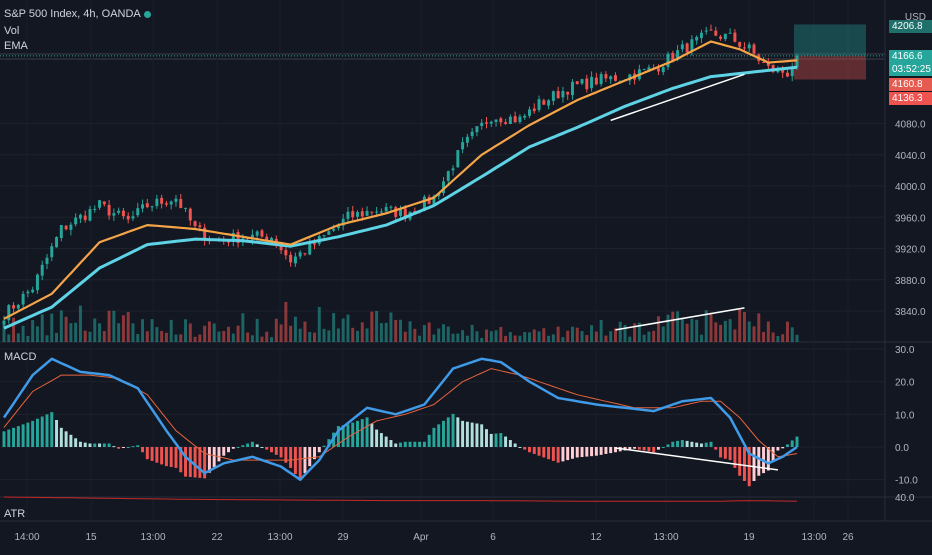 The height and width of the screenshot is (555, 932). What do you see at coordinates (343, 537) in the screenshot?
I see `time-tick-label: 29` at bounding box center [343, 537].